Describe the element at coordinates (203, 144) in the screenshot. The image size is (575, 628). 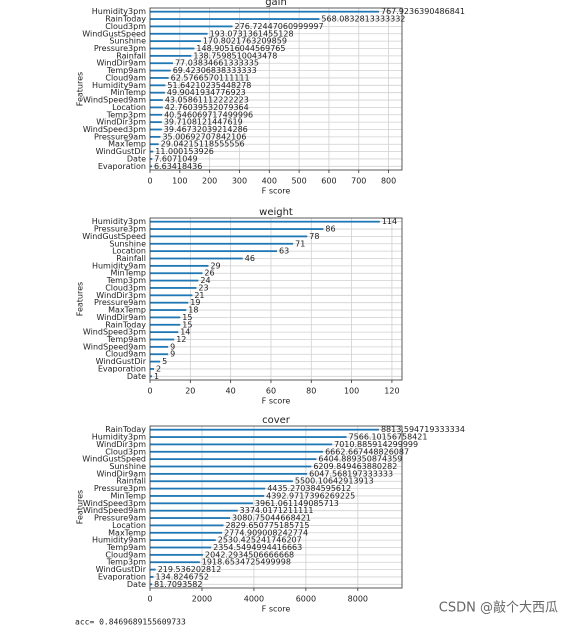
I see `value-label: 29.04215118555556` at that location.